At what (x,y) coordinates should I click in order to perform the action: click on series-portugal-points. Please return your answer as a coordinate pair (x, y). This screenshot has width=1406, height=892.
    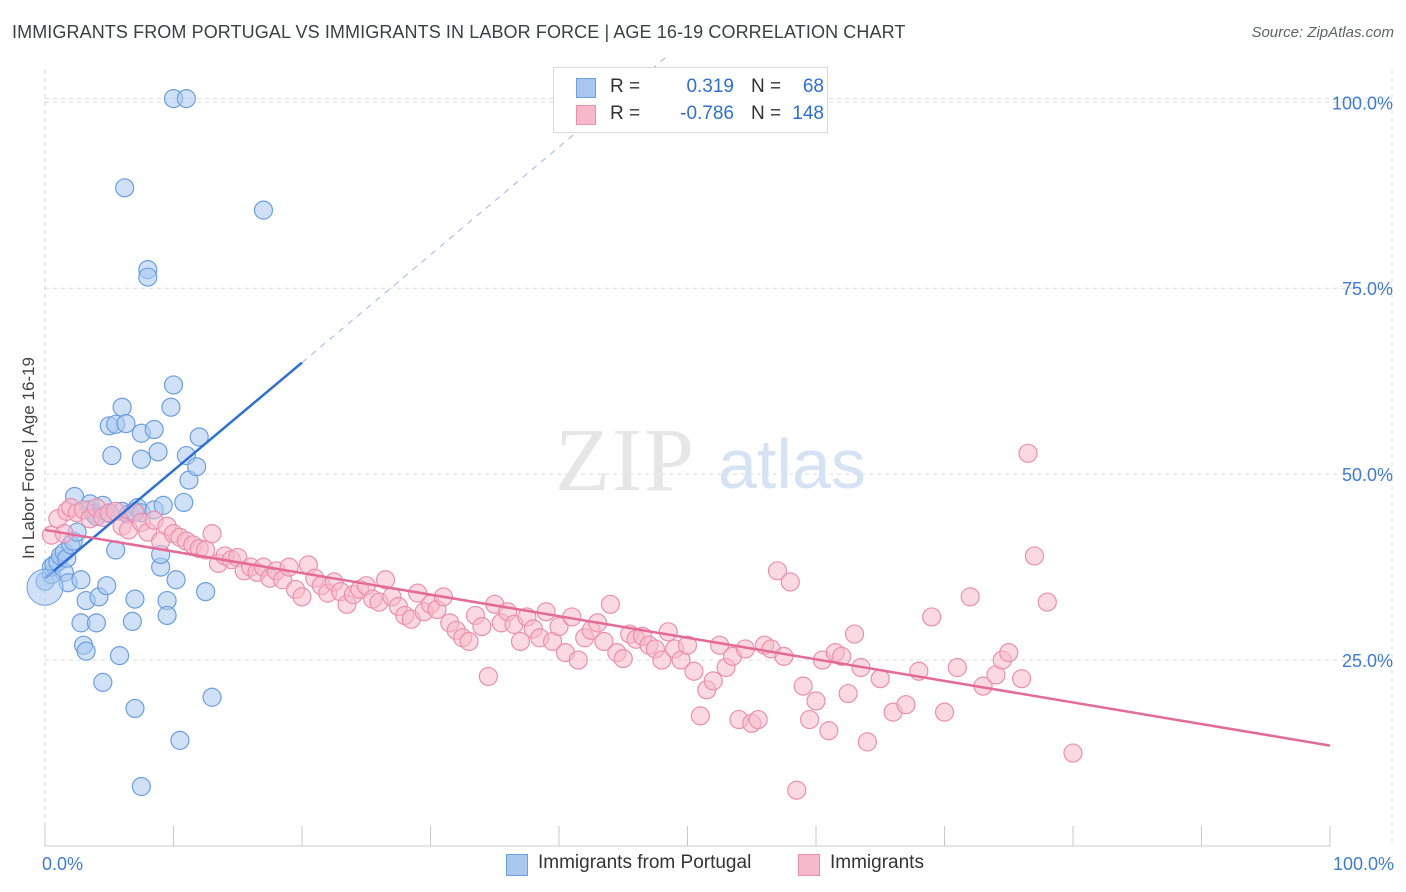
    Looking at the image, I should click on (154, 442).